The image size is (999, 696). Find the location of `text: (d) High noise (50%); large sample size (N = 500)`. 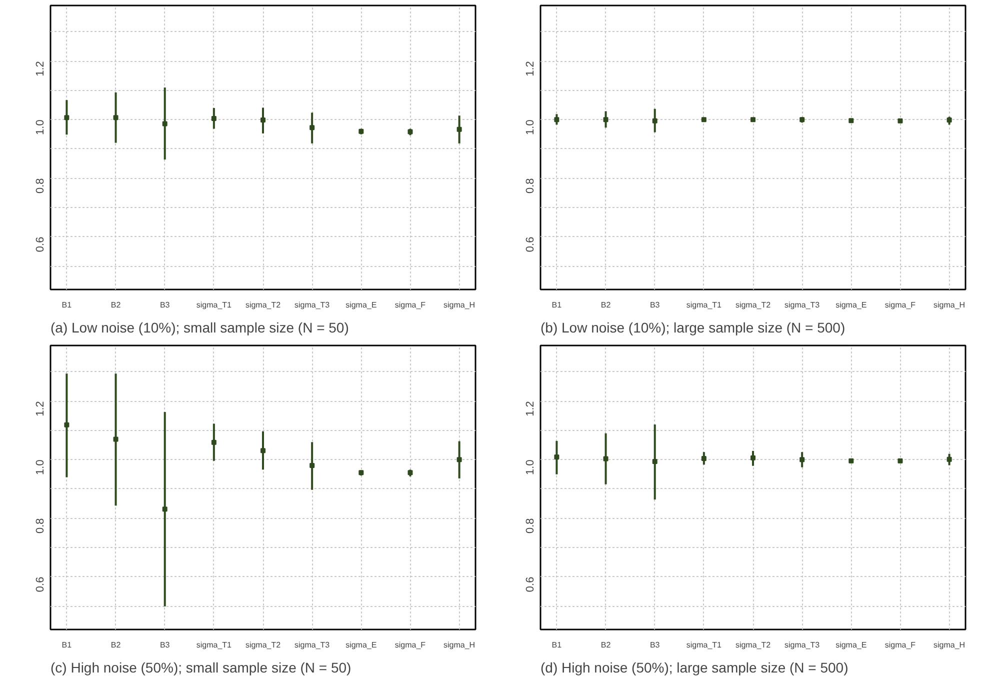

text: (d) High noise (50%); large sample size (N = 500) is located at coordinates (694, 668).